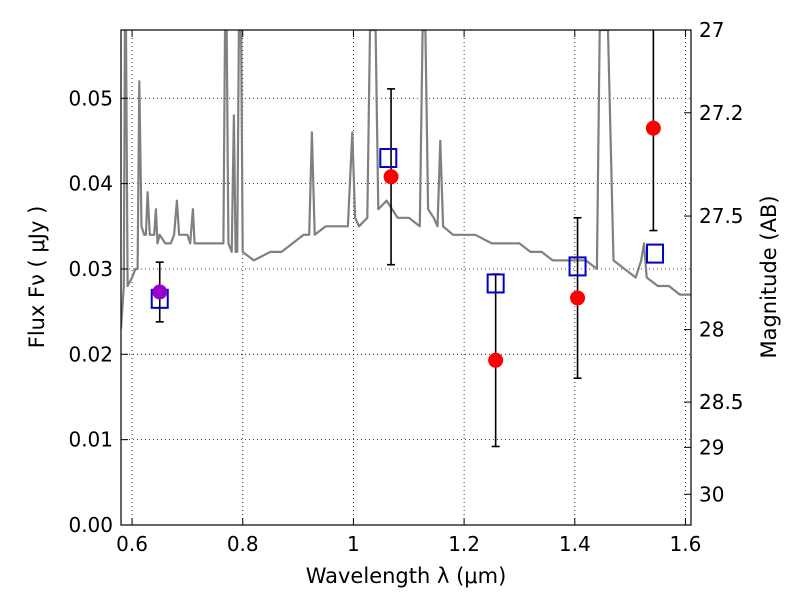  Describe the element at coordinates (711, 30) in the screenshot. I see `right-tick-label: 27` at that location.